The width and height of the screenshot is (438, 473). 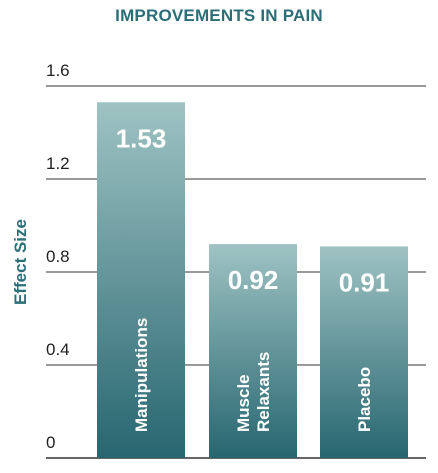 What do you see at coordinates (364, 399) in the screenshot?
I see `category-label: Placebo` at bounding box center [364, 399].